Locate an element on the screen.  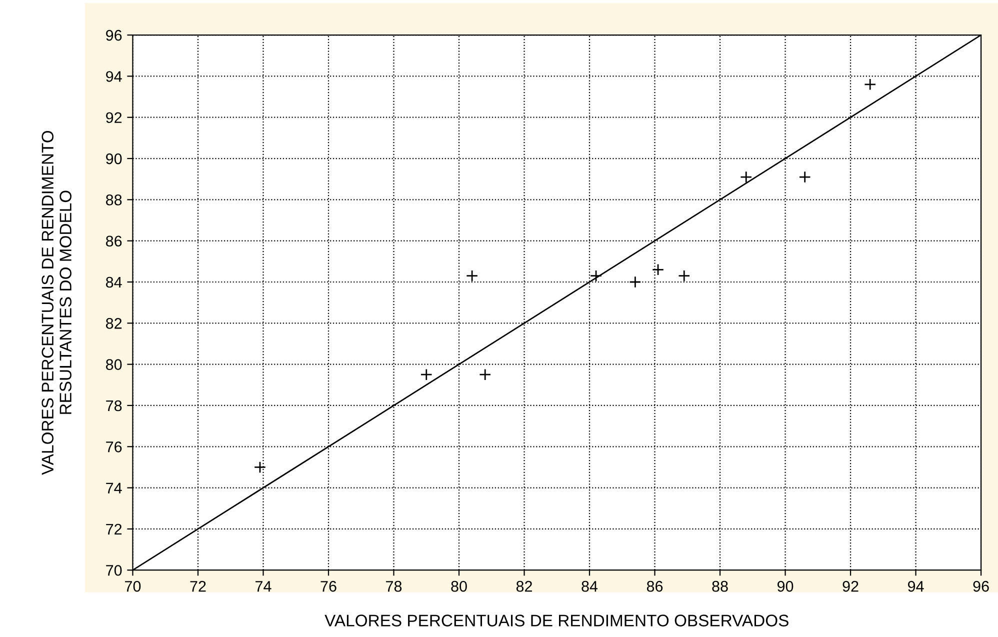
y-tick-label: 78 is located at coordinates (114, 406).